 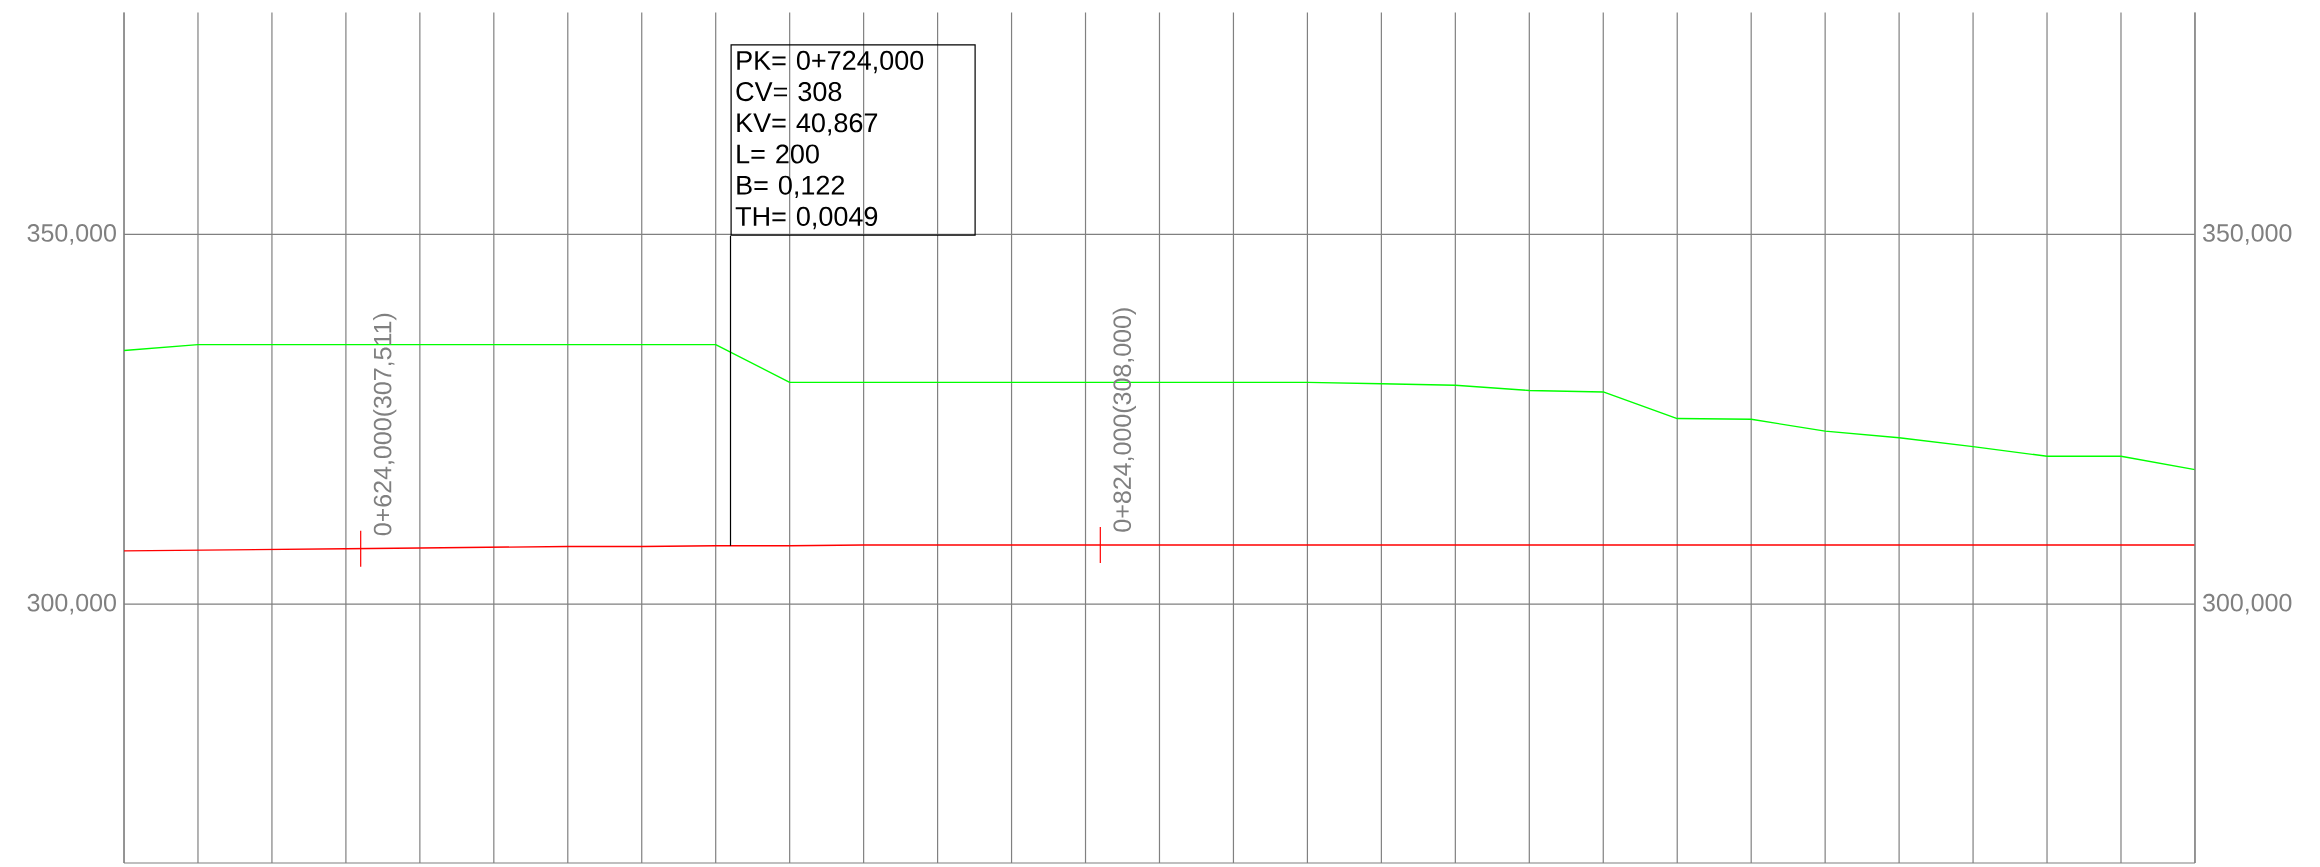 I want to click on y2-tick-label: 300,000, so click(x=2247, y=604).